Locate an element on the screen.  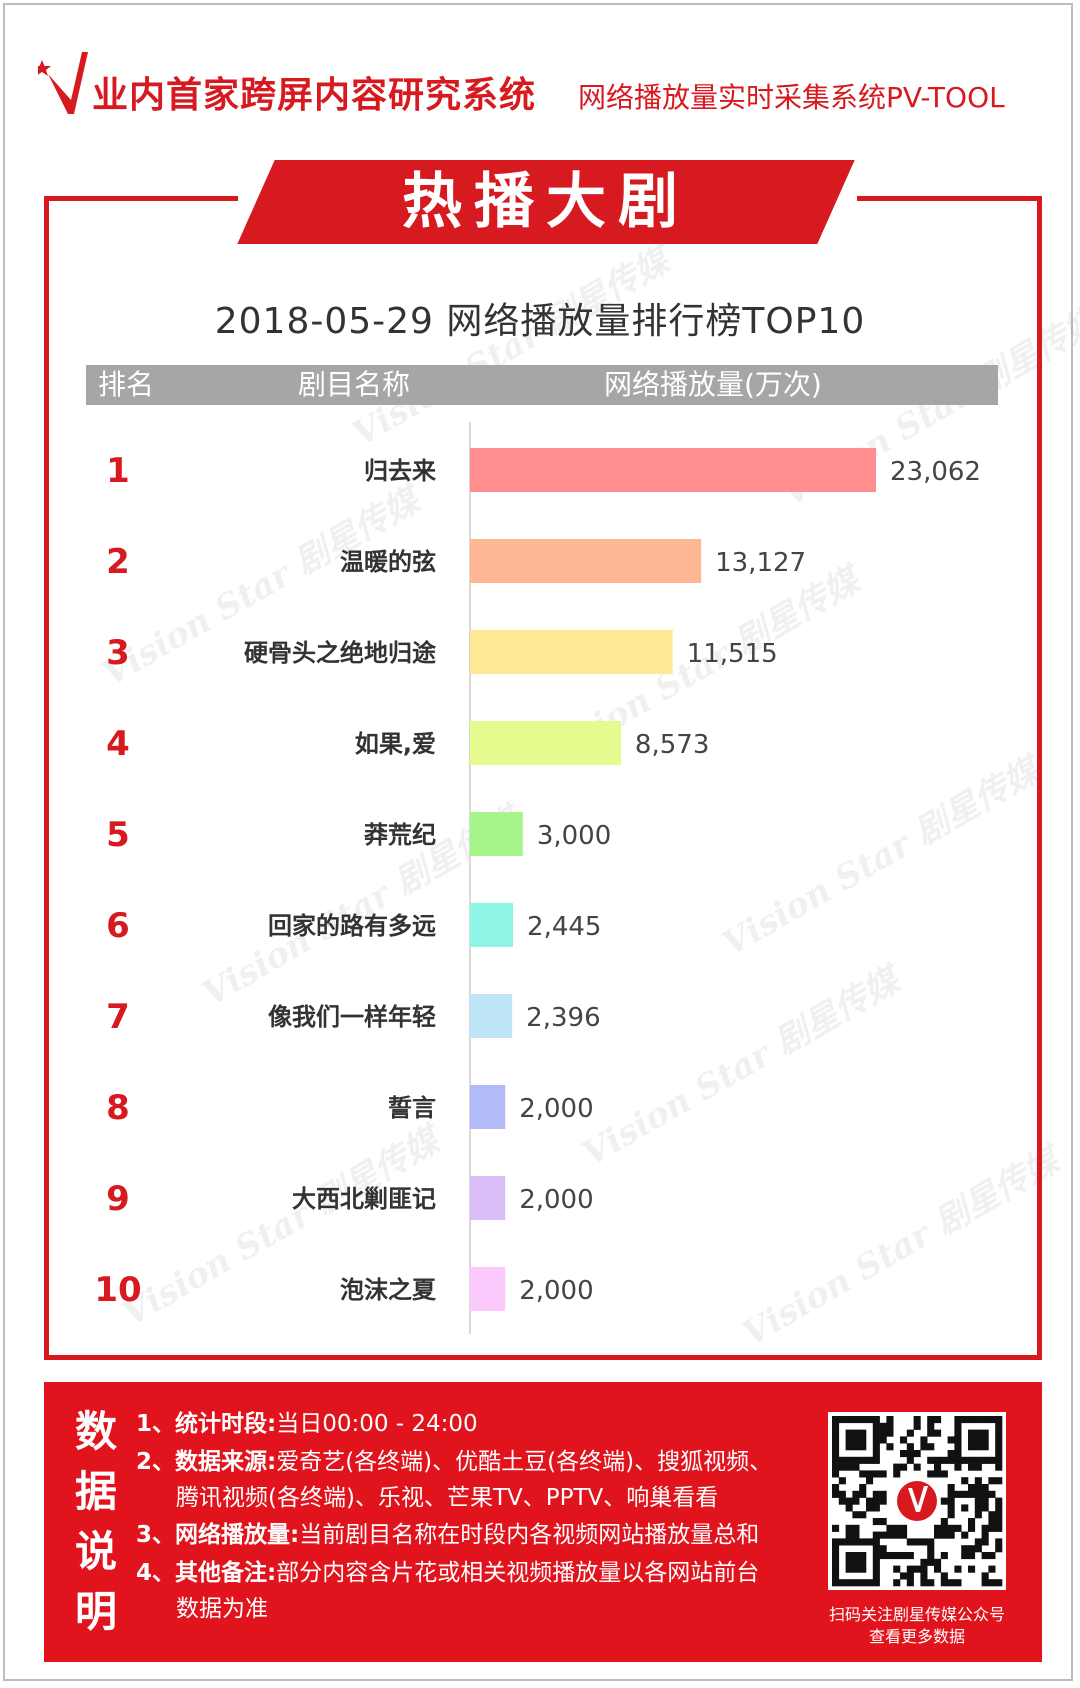
note-source: 2、数据来源:爱奇艺(各终端)、优酷土豆(各终端)、搜狐视频、 is located at coordinates (454, 1462).